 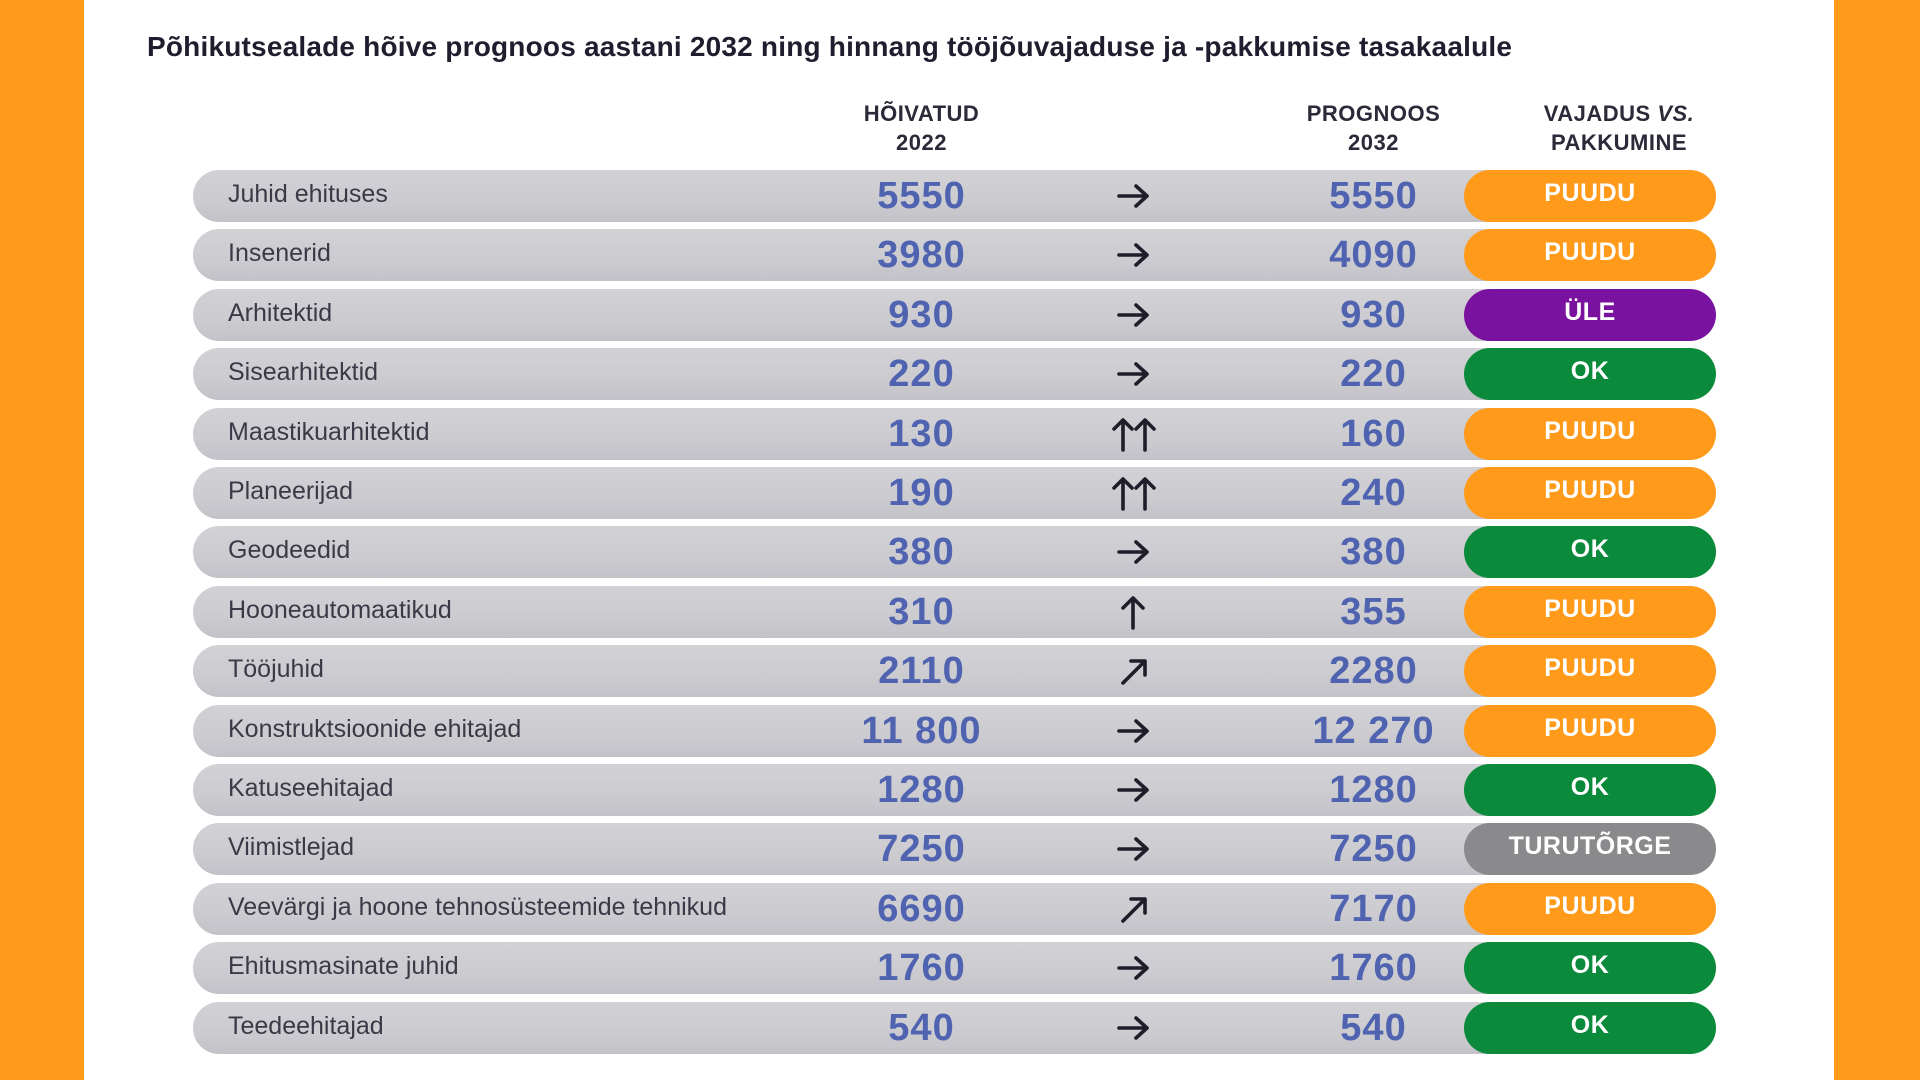 I want to click on column-header-balance-line2: PAKKUMINE, so click(x=1619, y=142).